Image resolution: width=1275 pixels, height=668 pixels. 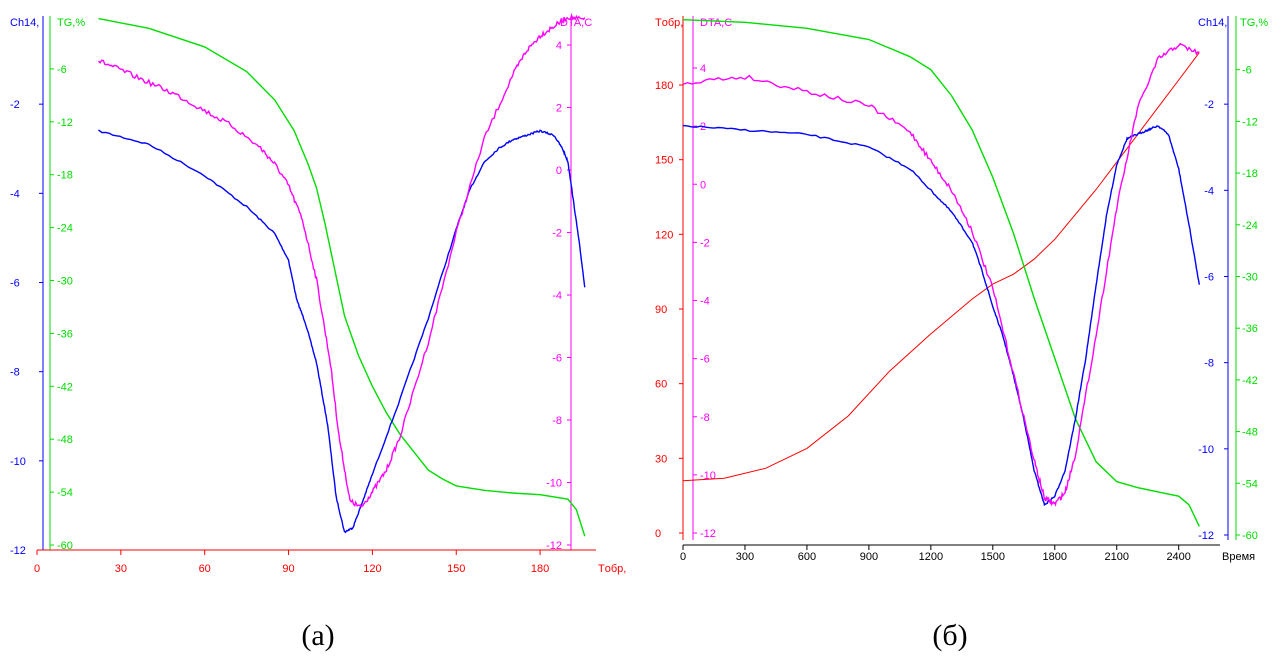 What do you see at coordinates (1250, 278) in the screenshot?
I see `tg-tick-label-b: -30` at bounding box center [1250, 278].